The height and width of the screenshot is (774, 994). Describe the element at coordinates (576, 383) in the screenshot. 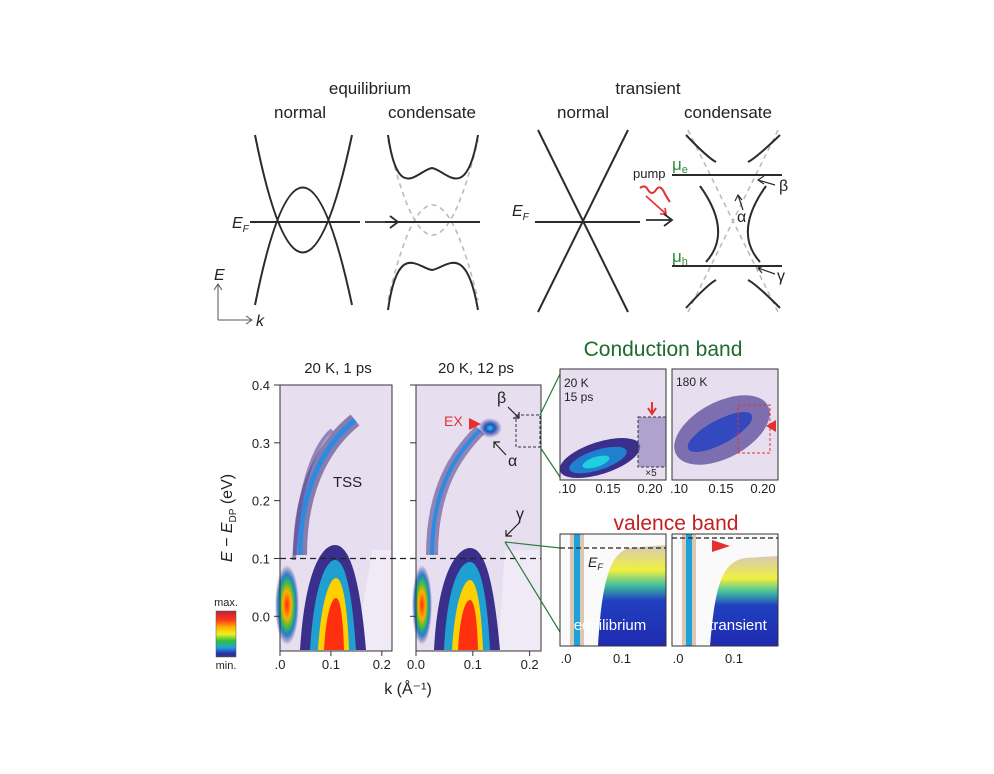

I see `cb-left-label-1: 20 K` at that location.